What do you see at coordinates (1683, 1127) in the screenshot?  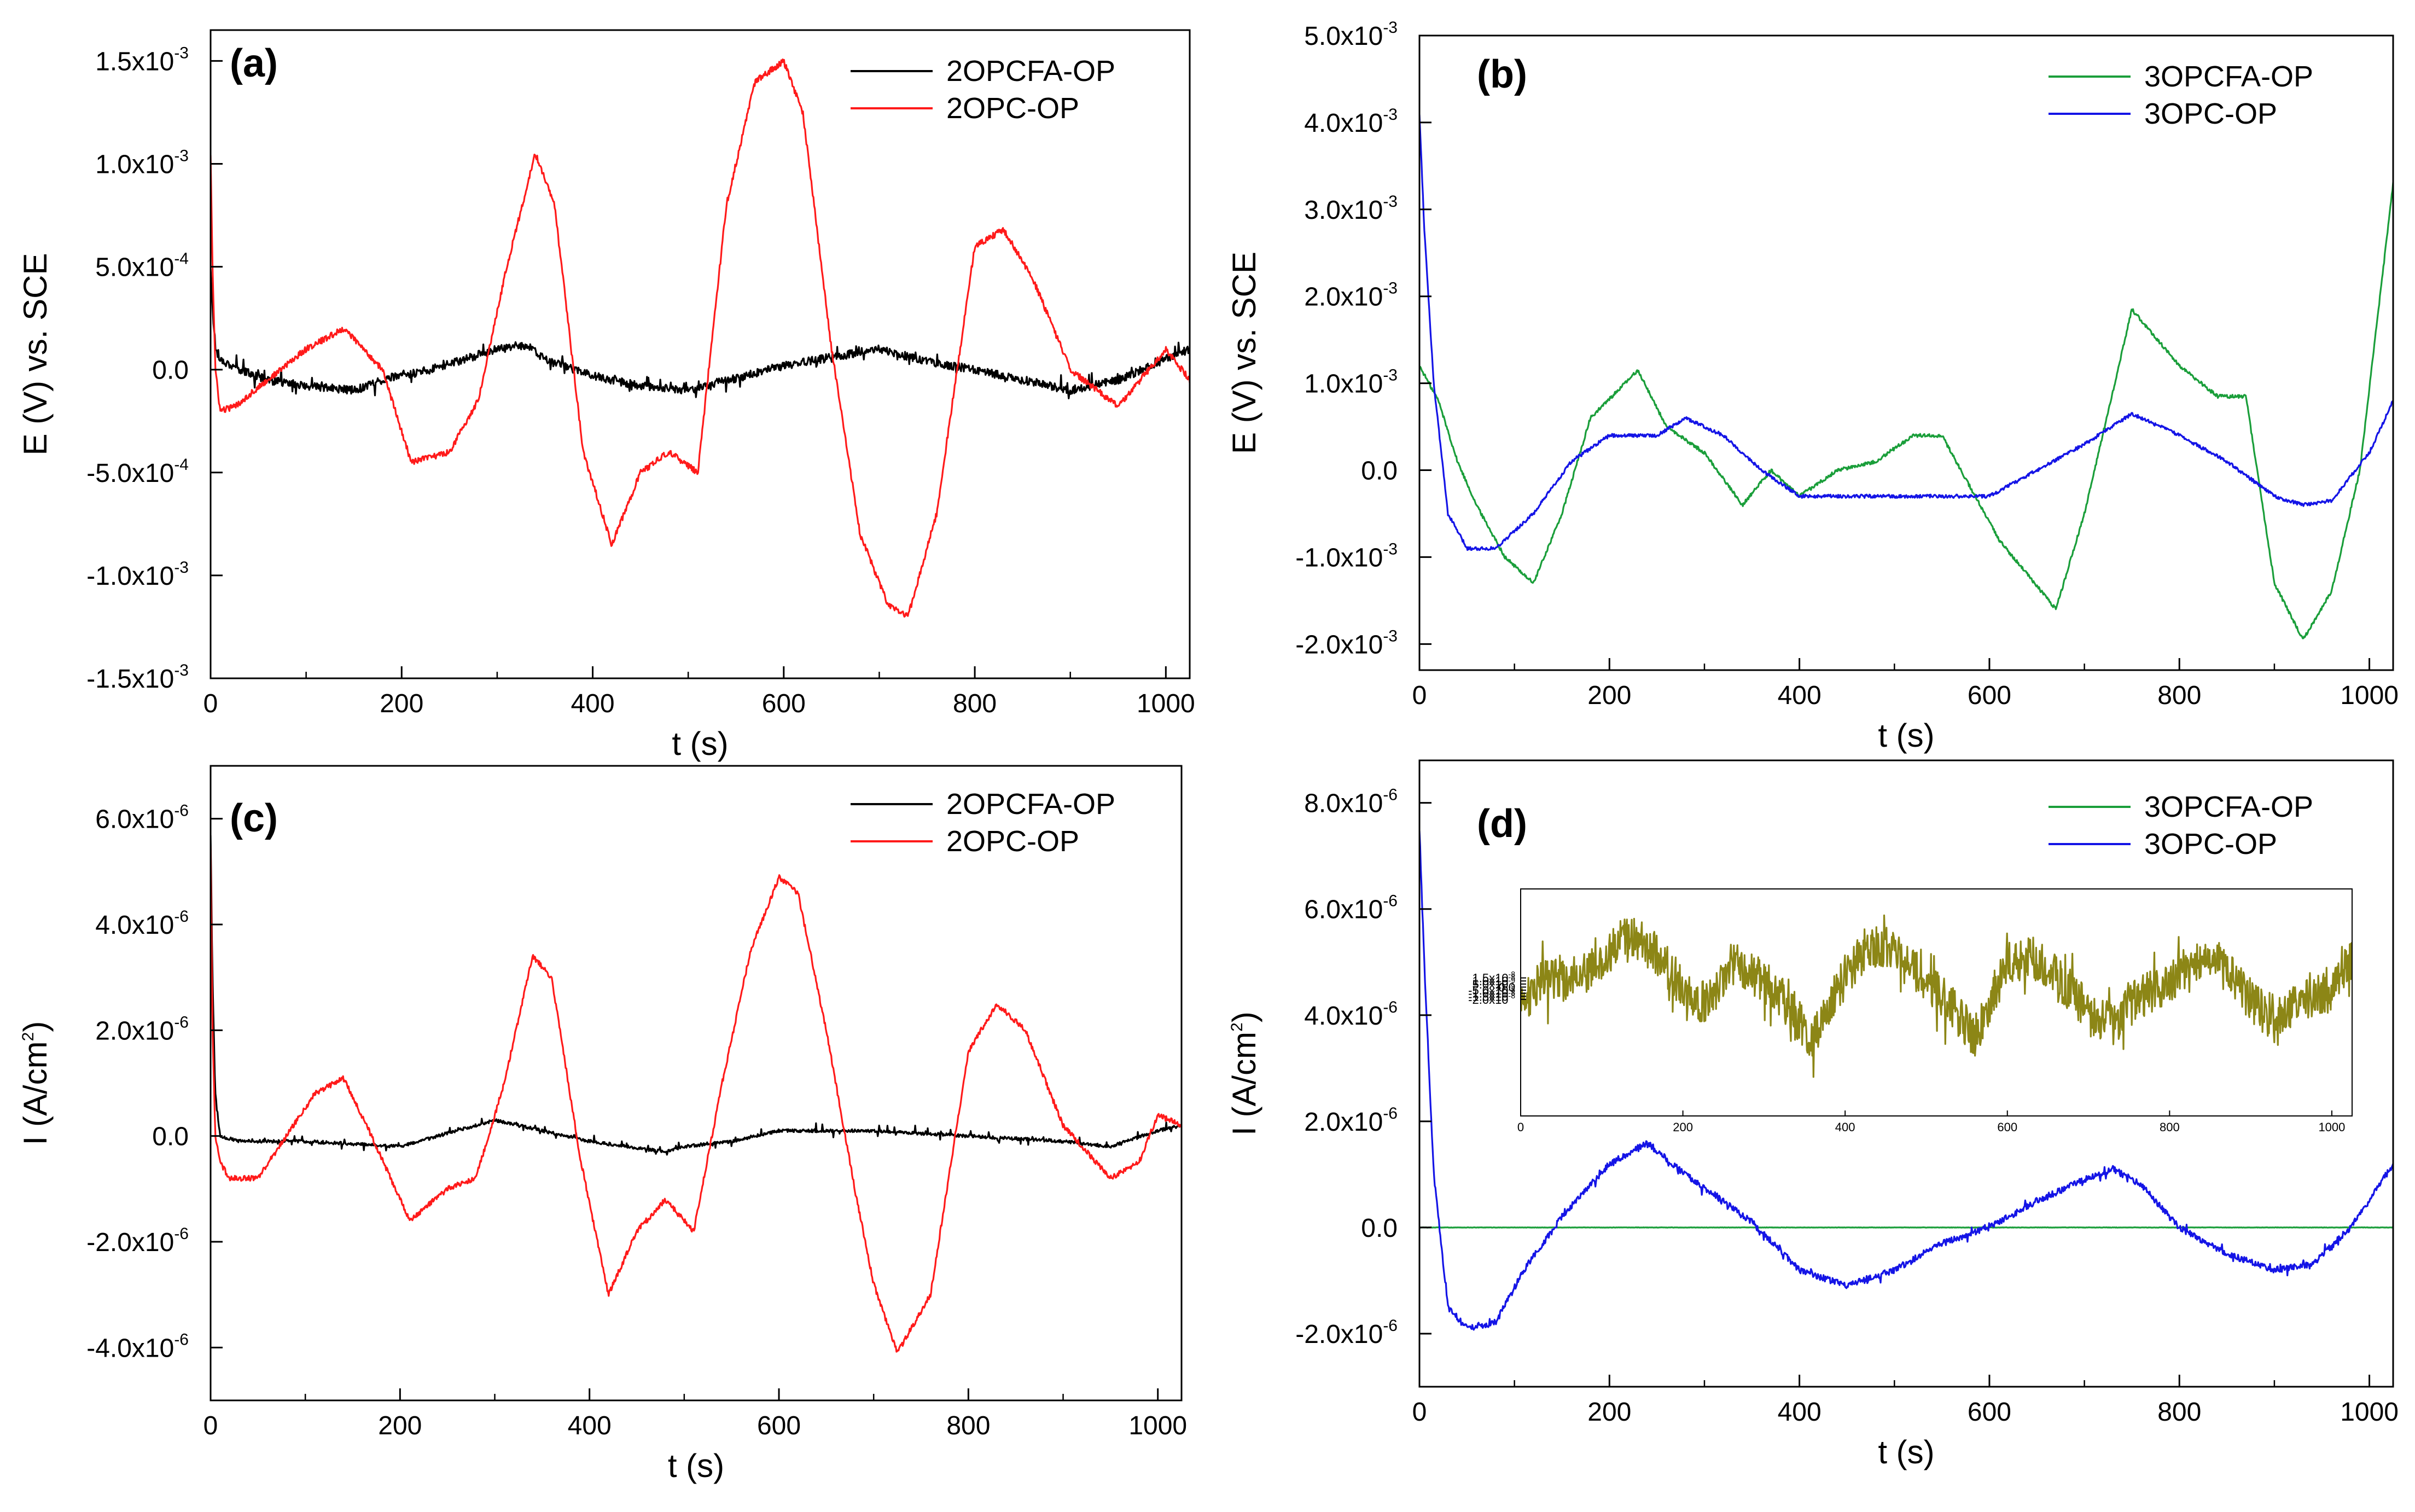 I see `inset-x-tick-label: 200` at bounding box center [1683, 1127].